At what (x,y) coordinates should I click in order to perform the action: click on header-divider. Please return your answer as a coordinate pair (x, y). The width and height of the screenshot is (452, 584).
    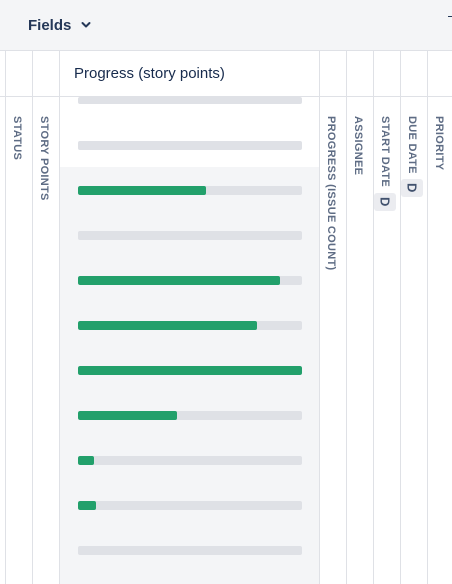
    Looking at the image, I should click on (226, 96).